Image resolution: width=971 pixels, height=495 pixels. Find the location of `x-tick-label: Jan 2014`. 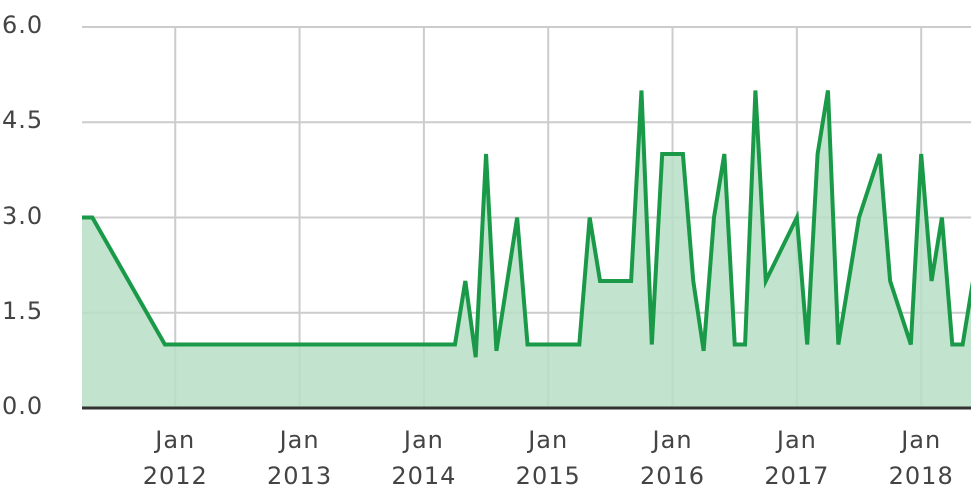

x-tick-label: Jan 2014 is located at coordinates (424, 458).